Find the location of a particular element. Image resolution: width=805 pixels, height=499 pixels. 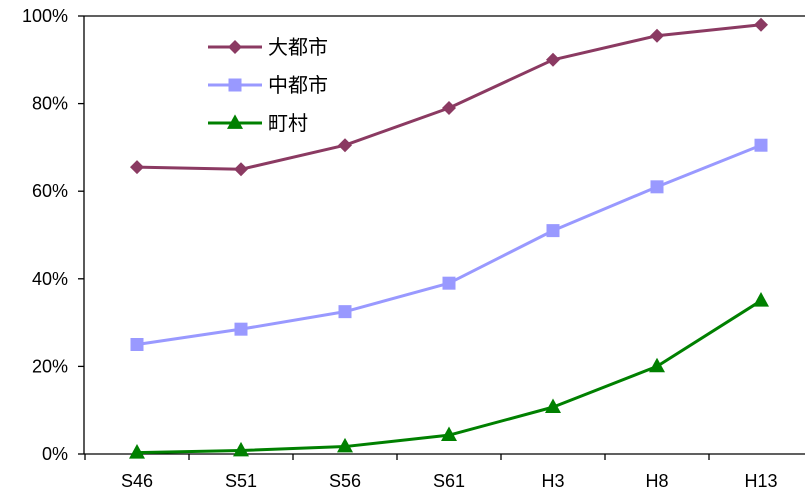

legend-item: 町村 is located at coordinates (258, 123).